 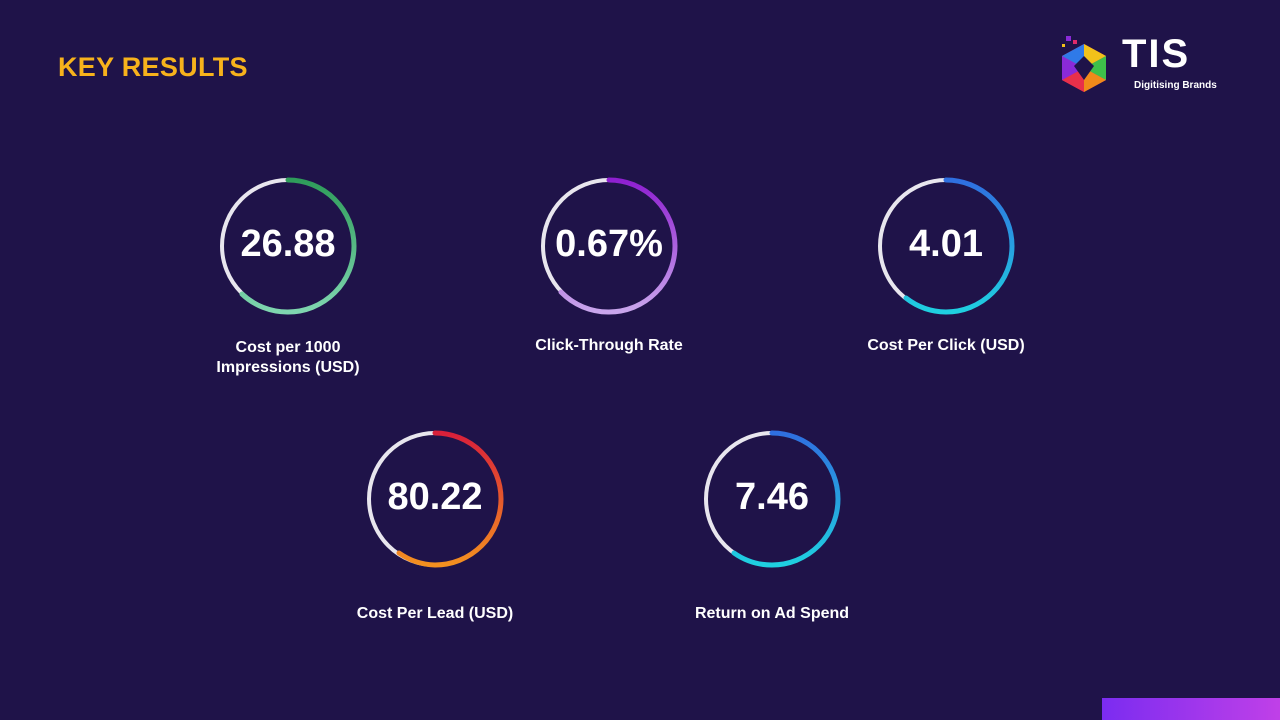 I want to click on kpi-value: 80.22, so click(x=435, y=497).